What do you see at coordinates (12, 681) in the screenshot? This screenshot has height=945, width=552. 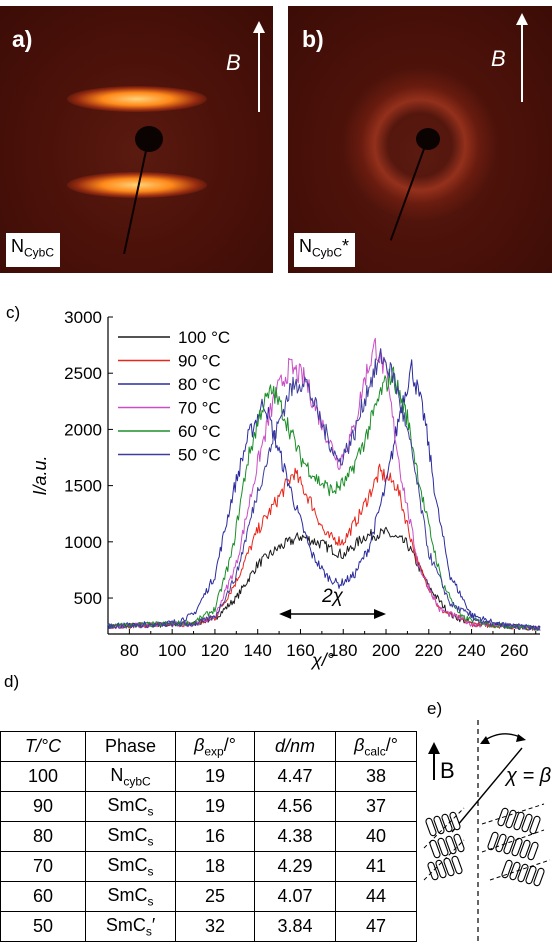 I see `table-panel-label: d)` at bounding box center [12, 681].